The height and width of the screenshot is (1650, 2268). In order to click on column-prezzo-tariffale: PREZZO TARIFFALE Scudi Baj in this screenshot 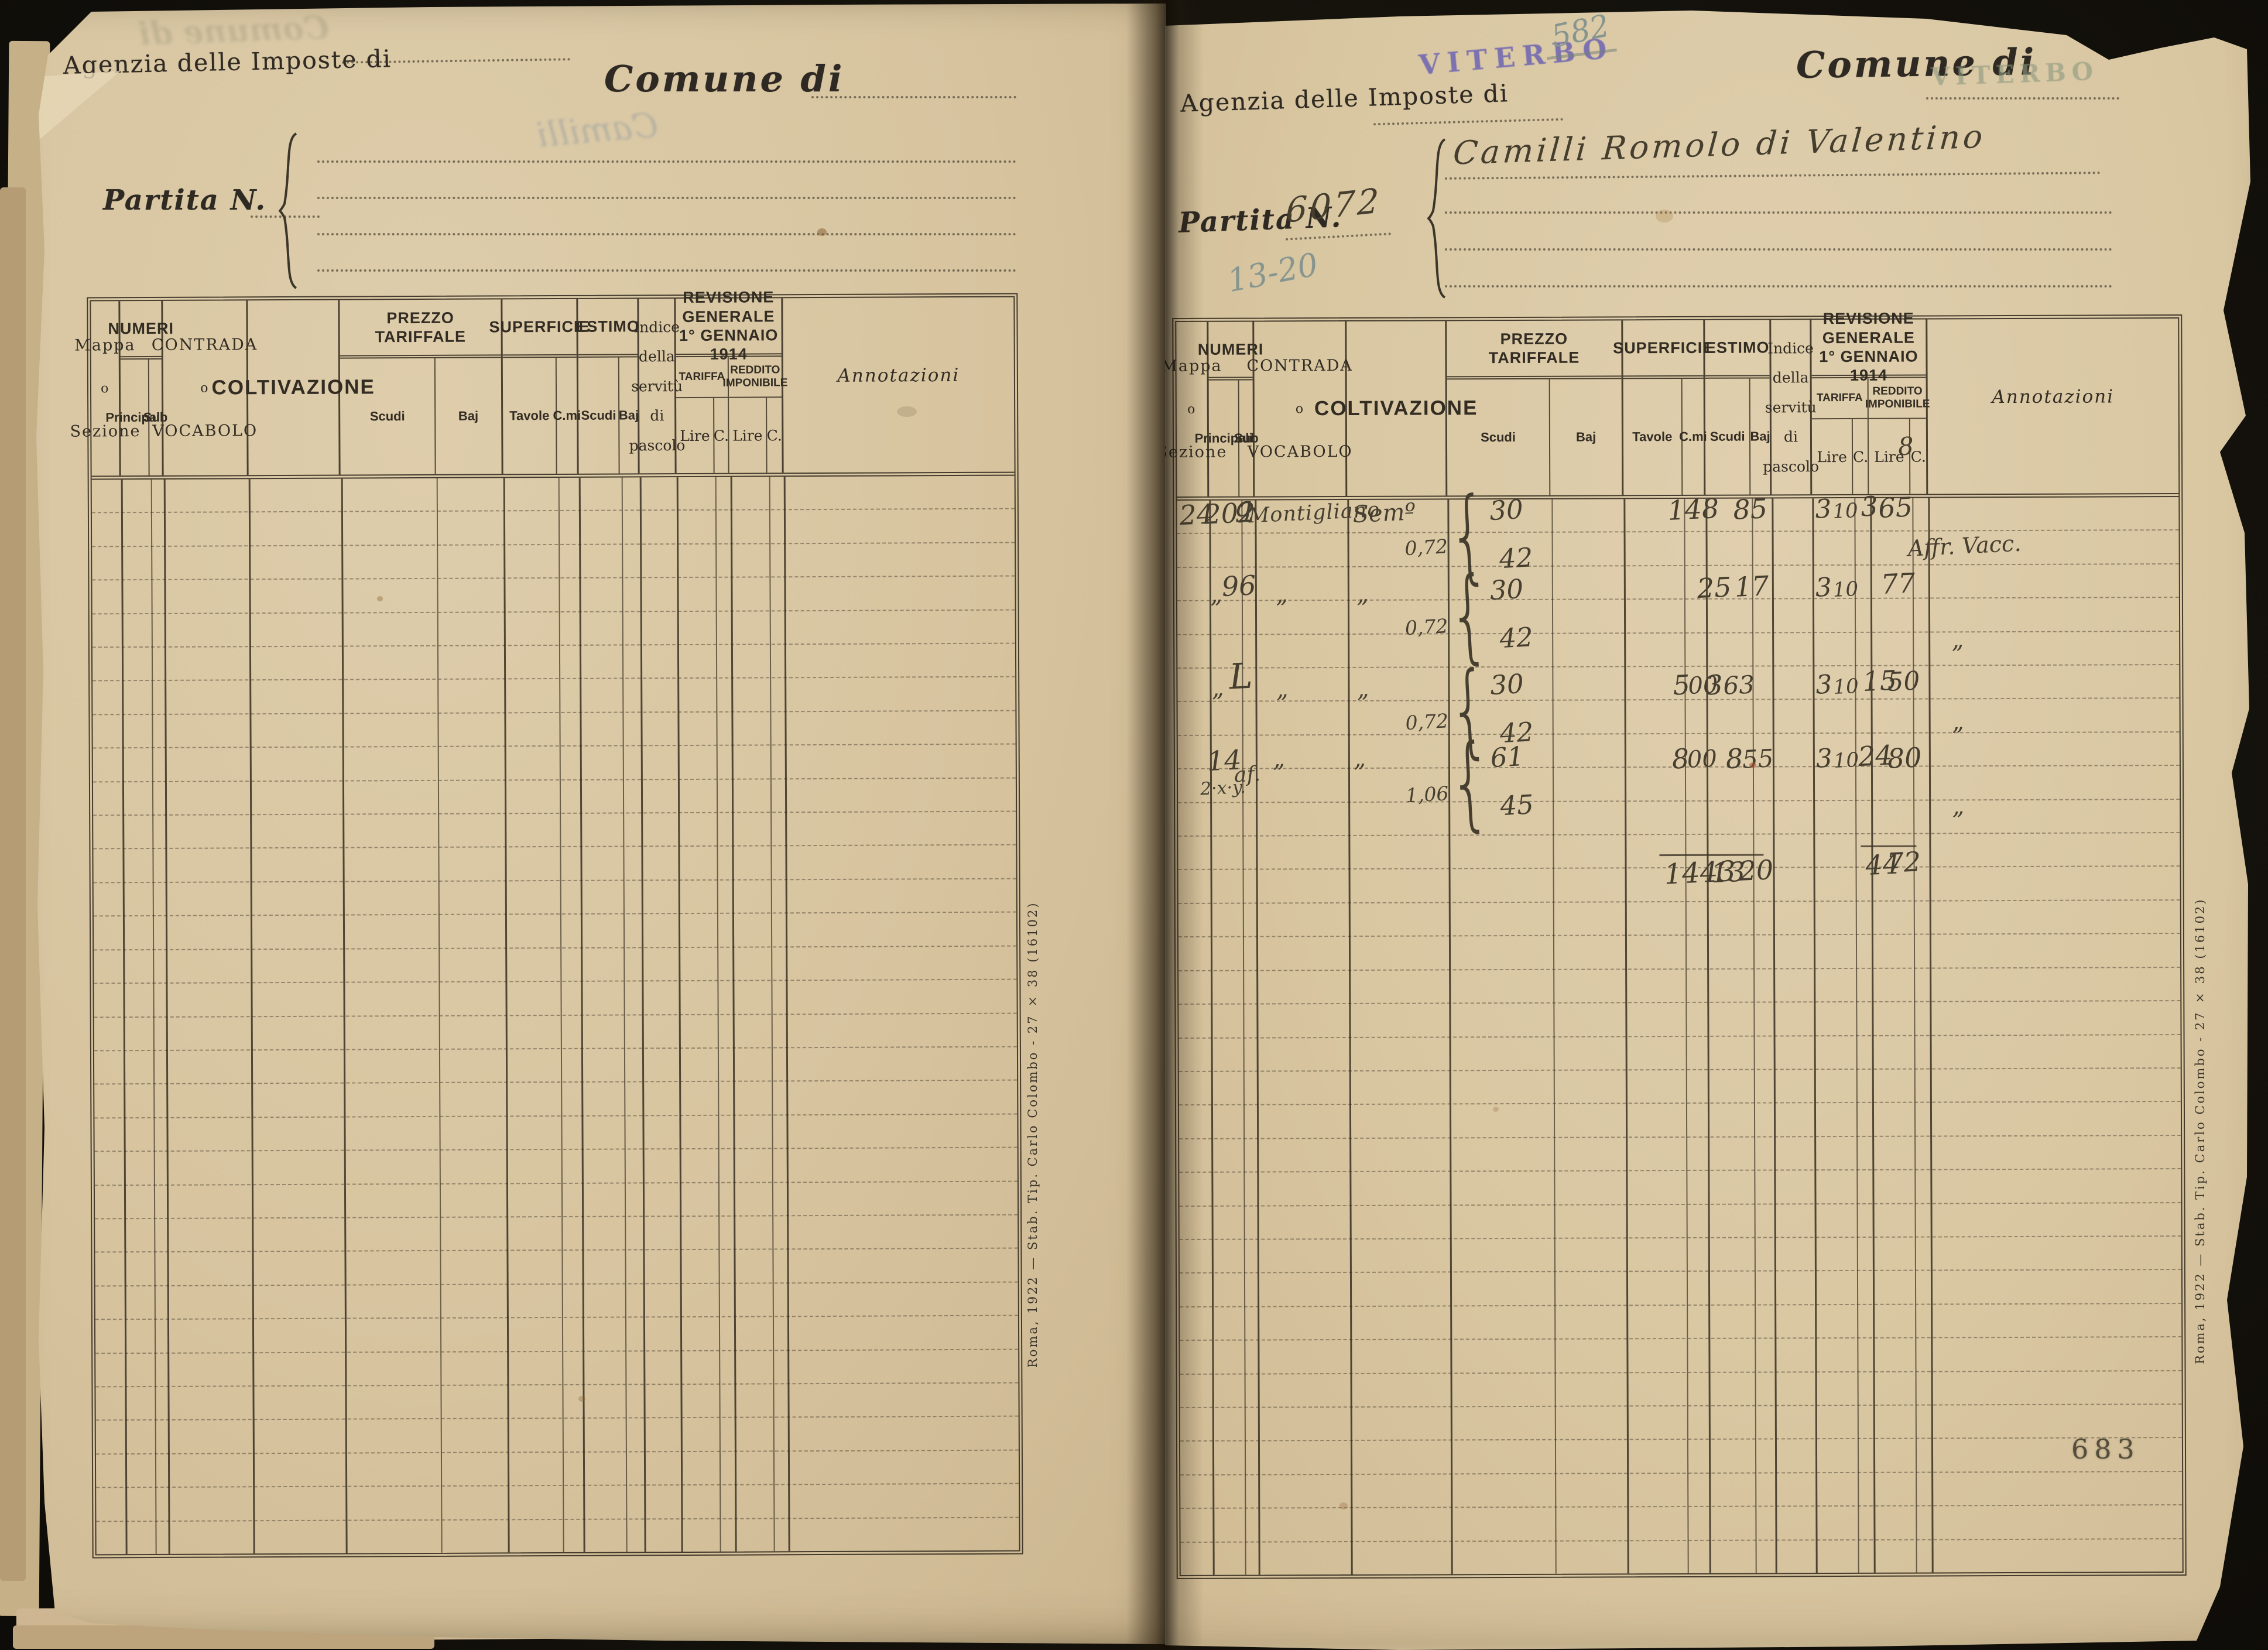, I will do `click(421, 387)`.